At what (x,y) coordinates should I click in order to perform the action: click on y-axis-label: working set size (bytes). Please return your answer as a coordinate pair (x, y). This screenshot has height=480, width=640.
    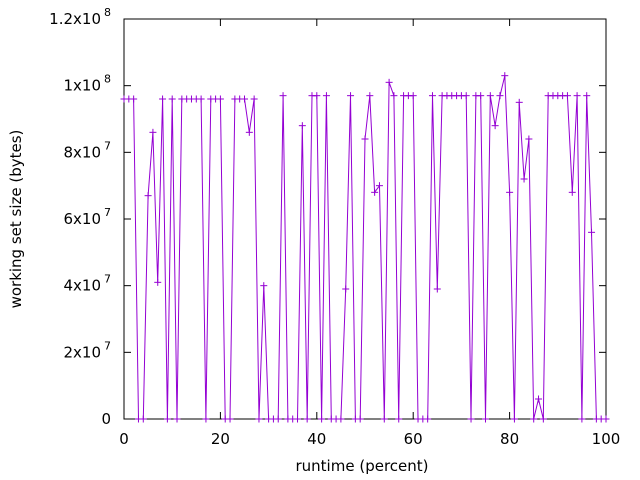
    Looking at the image, I should click on (16, 219).